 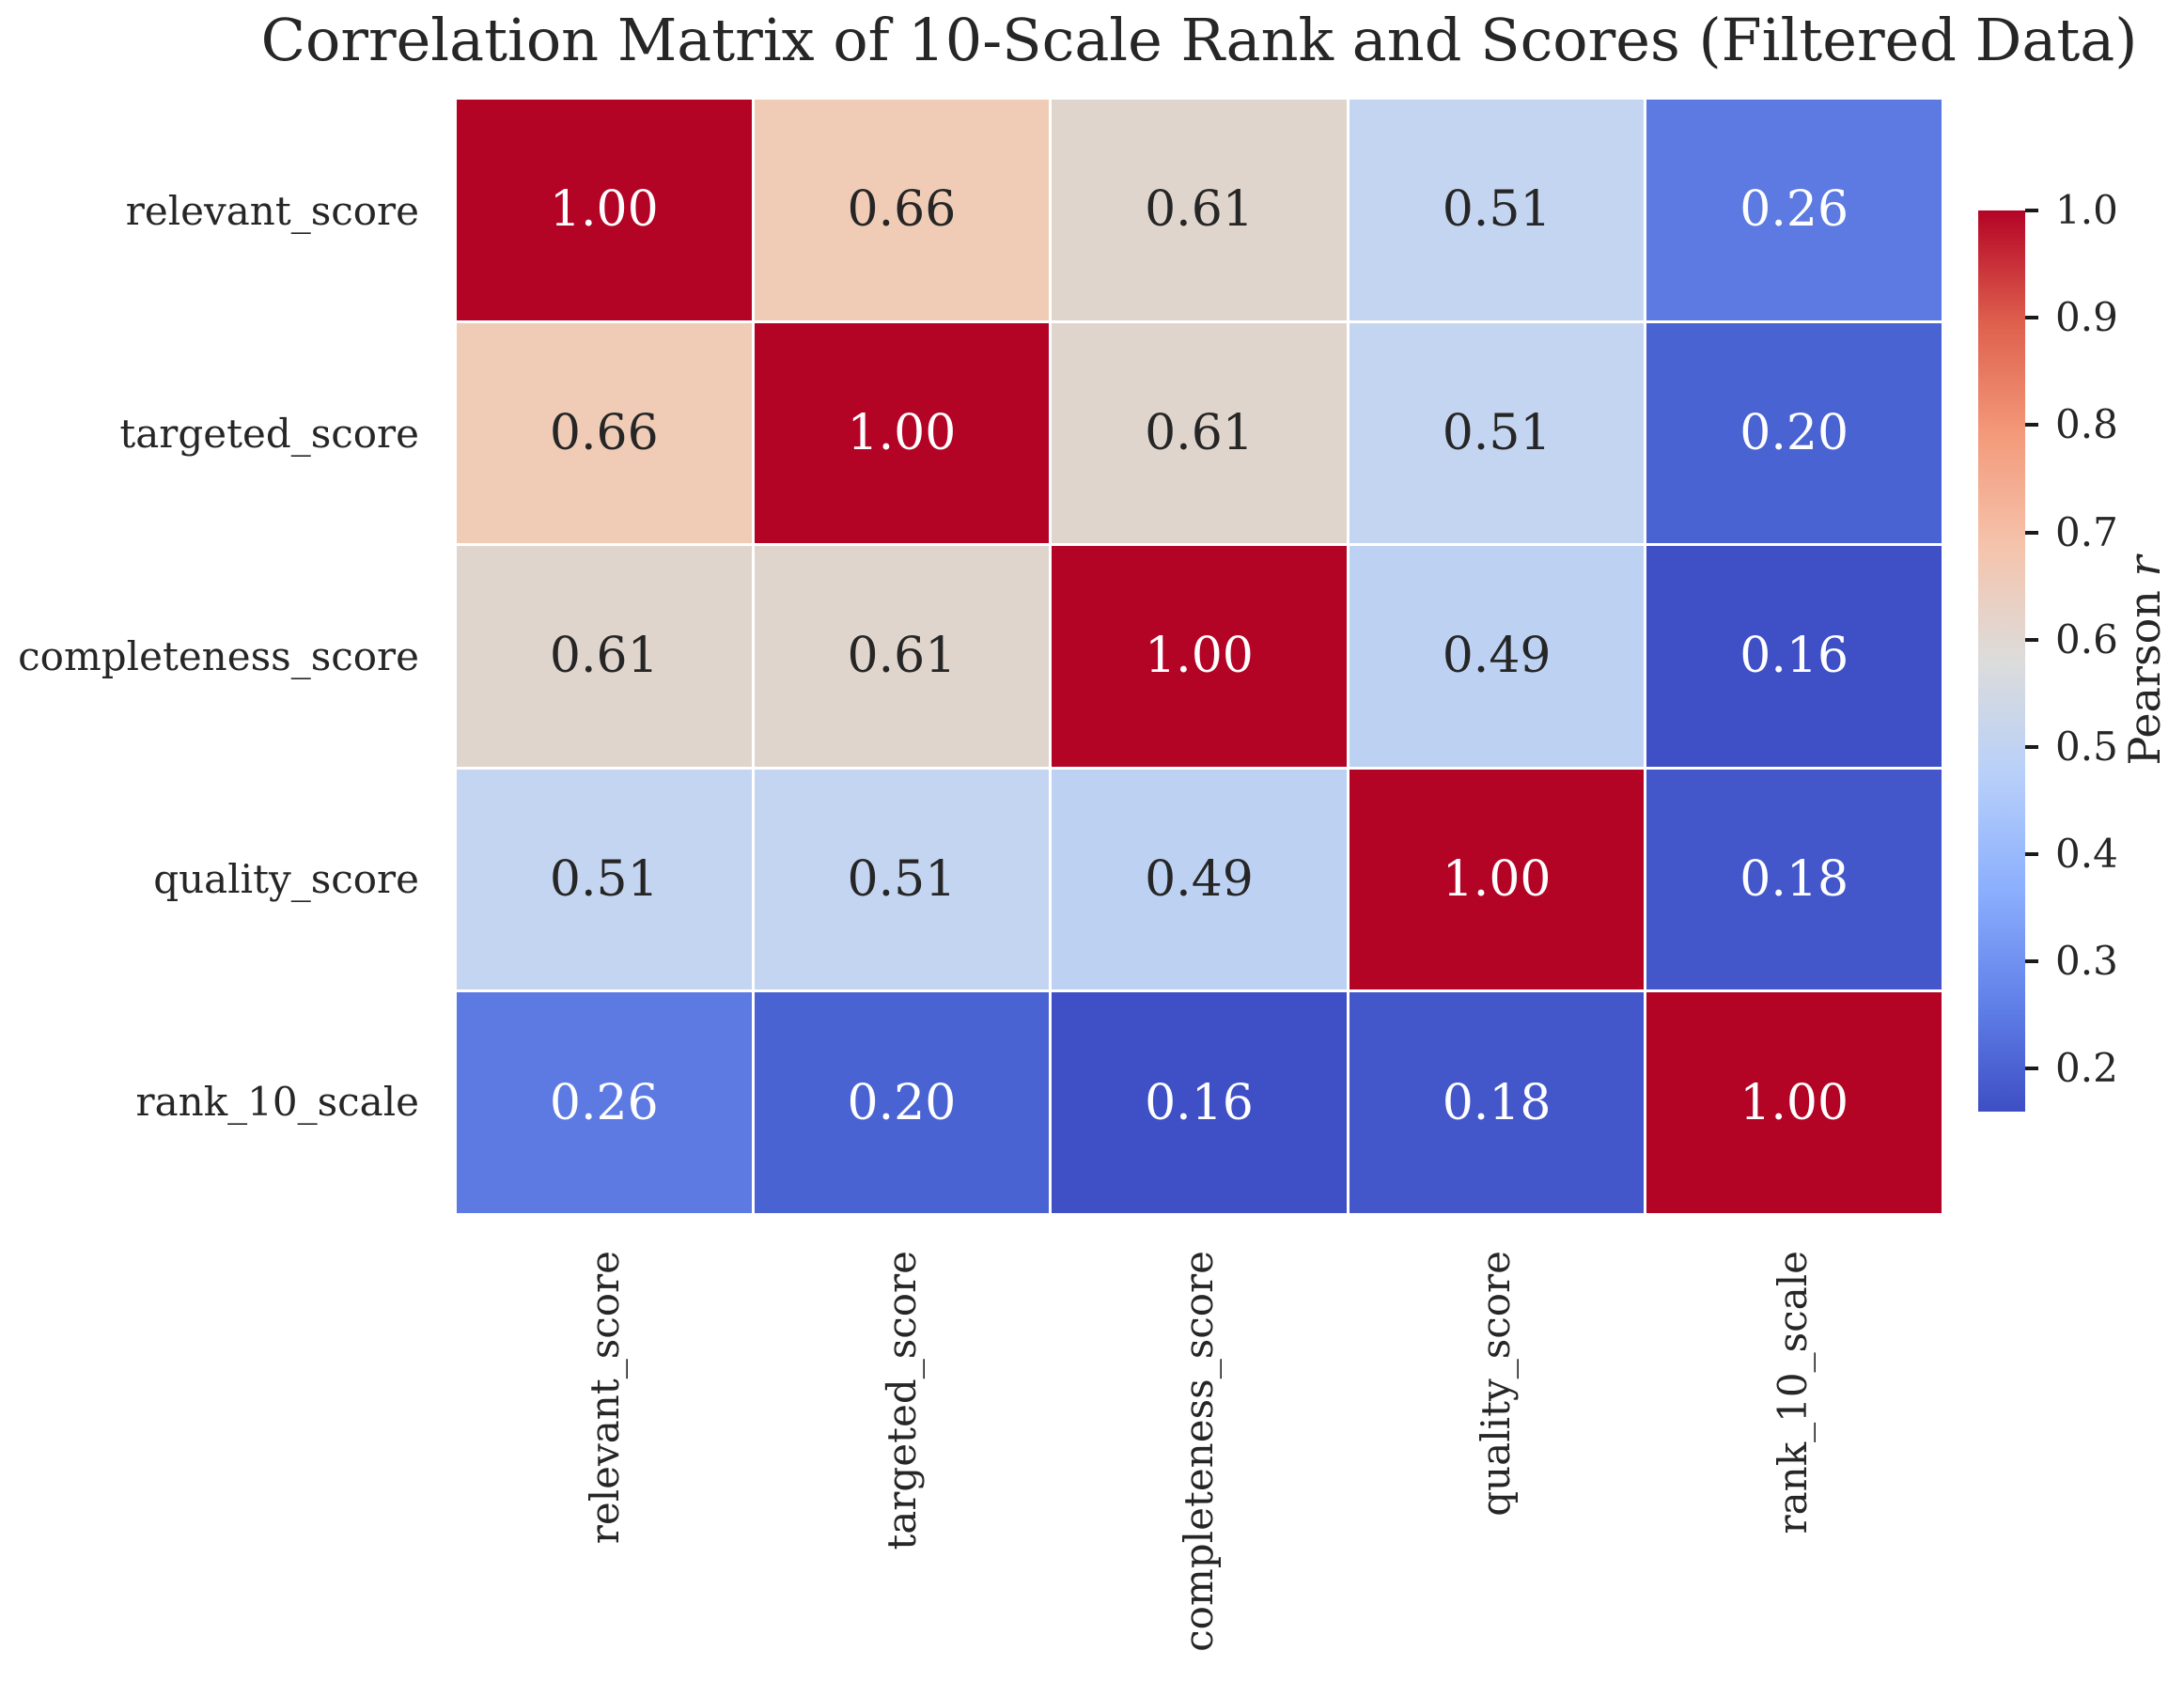 What do you see at coordinates (1199, 1451) in the screenshot?
I see `x-axis-label: completeness_score` at bounding box center [1199, 1451].